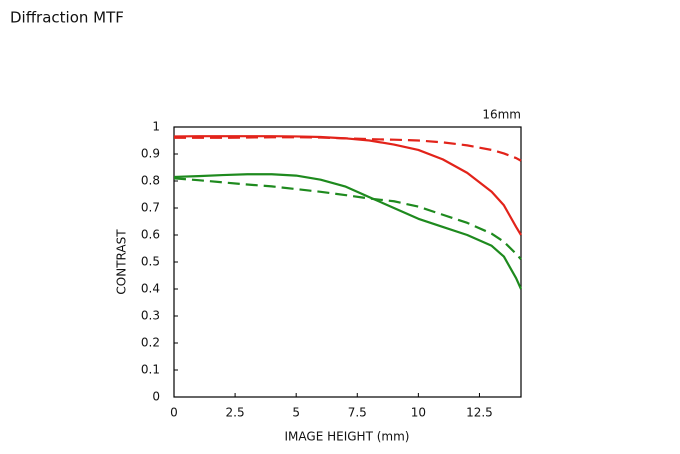 This screenshot has width=680, height=454. Describe the element at coordinates (347, 437) in the screenshot. I see `x-axis-label: IMAGE HEIGHT (mm)` at that location.